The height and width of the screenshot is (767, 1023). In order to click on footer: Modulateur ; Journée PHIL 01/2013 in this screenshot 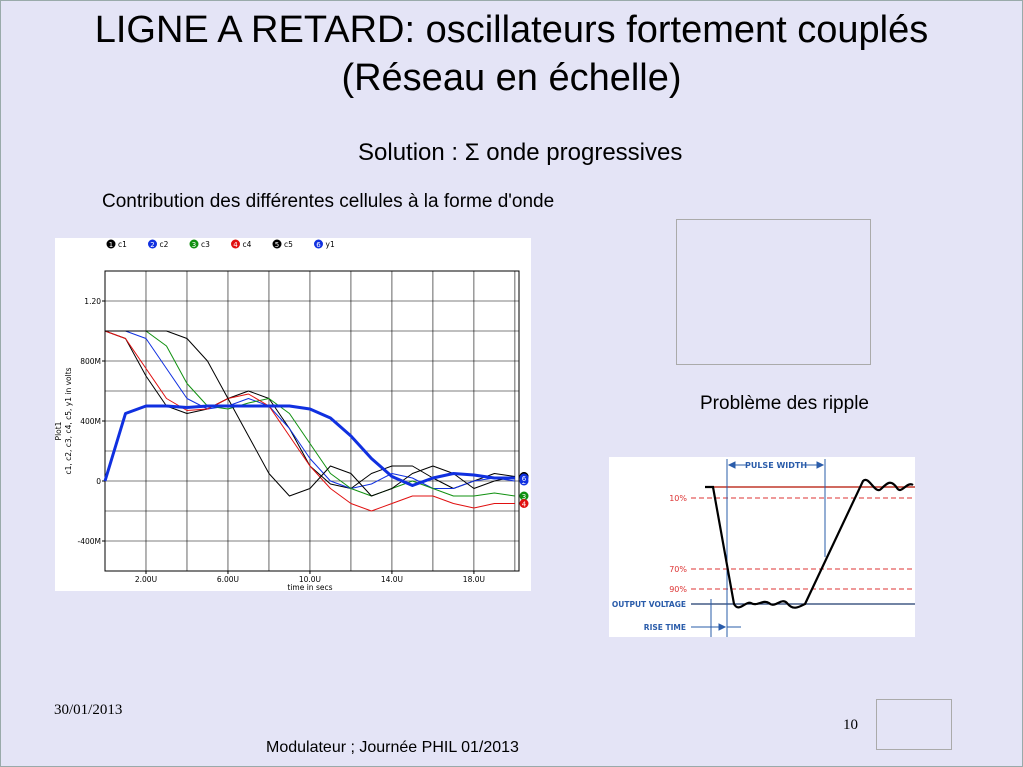, I will do `click(392, 747)`.